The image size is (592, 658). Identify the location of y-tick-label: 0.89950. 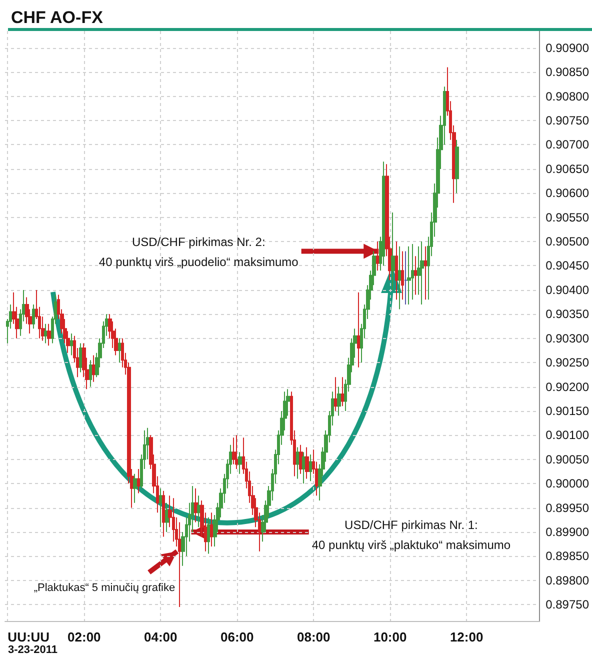
(568, 507).